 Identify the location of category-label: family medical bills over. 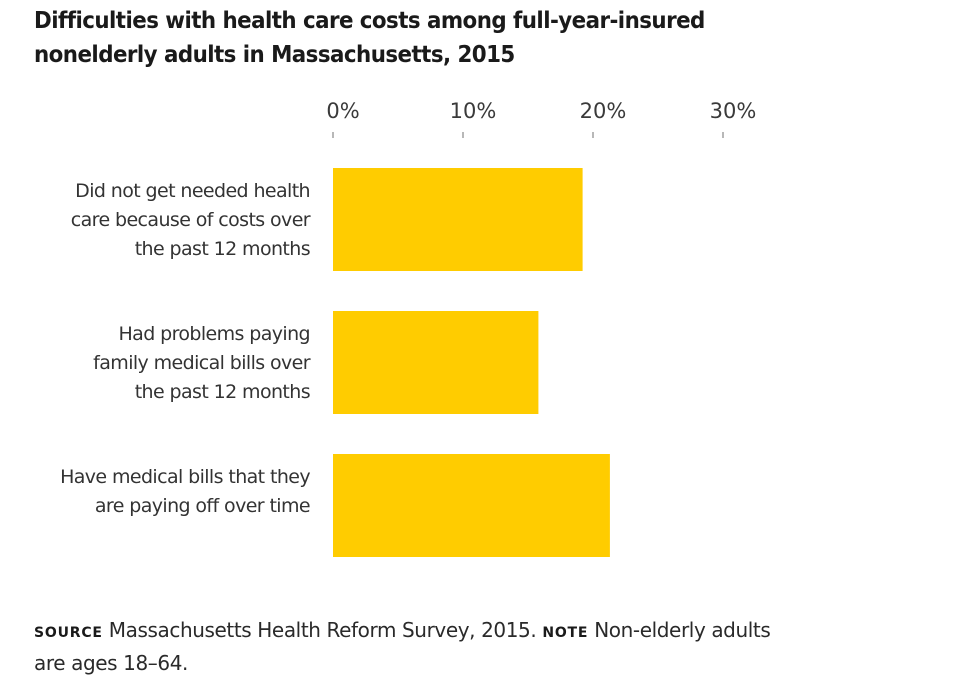
(202, 363).